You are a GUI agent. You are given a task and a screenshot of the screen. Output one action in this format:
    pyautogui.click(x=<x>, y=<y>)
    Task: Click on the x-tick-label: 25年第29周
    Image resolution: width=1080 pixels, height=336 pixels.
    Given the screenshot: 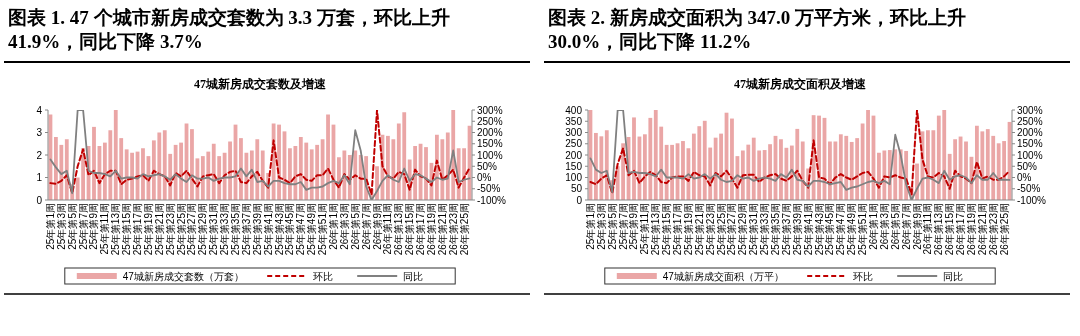 What is the action you would take?
    pyautogui.click(x=203, y=229)
    